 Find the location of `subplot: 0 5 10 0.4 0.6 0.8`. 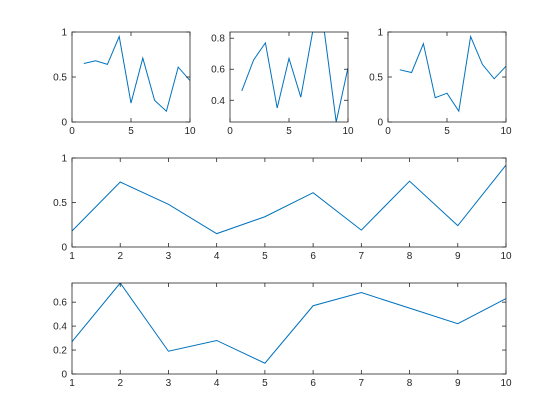

subplot: 0 5 10 0.4 0.6 0.8 is located at coordinates (282, 84).